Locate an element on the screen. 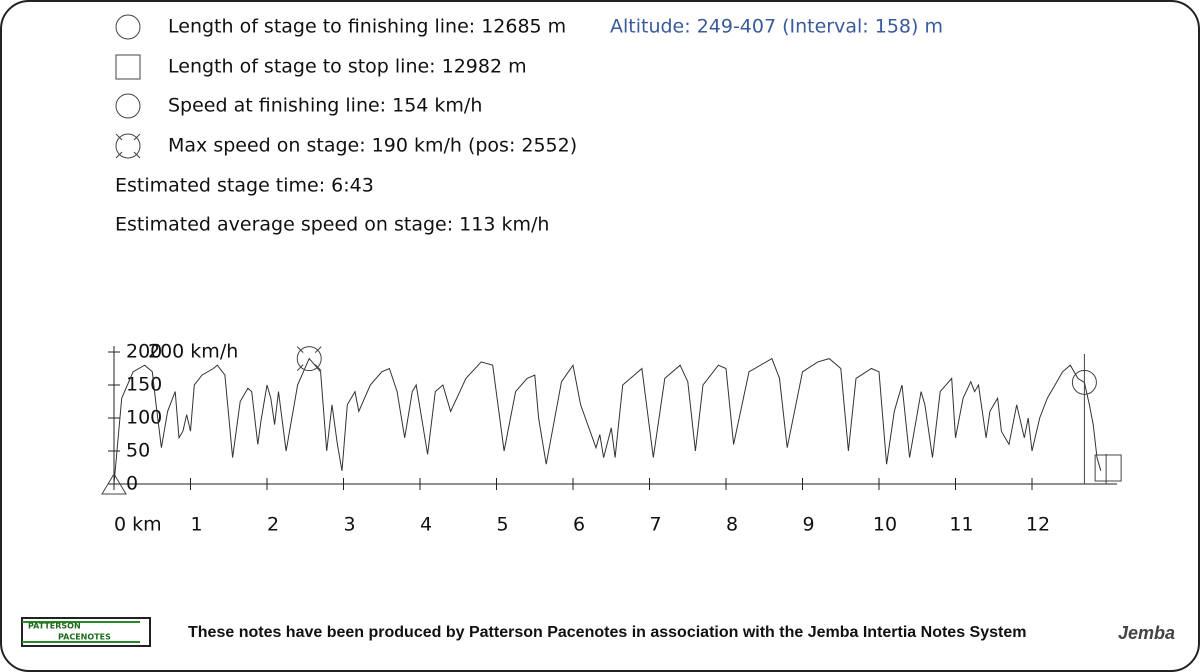 This screenshot has width=1200, height=672. logo-text: PACENOTES is located at coordinates (84, 637).